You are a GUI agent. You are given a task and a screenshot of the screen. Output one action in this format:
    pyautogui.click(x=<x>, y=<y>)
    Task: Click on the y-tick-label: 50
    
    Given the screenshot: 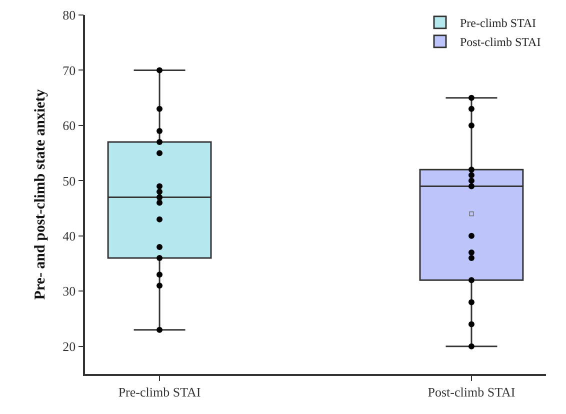 What is the action you would take?
    pyautogui.click(x=69, y=180)
    